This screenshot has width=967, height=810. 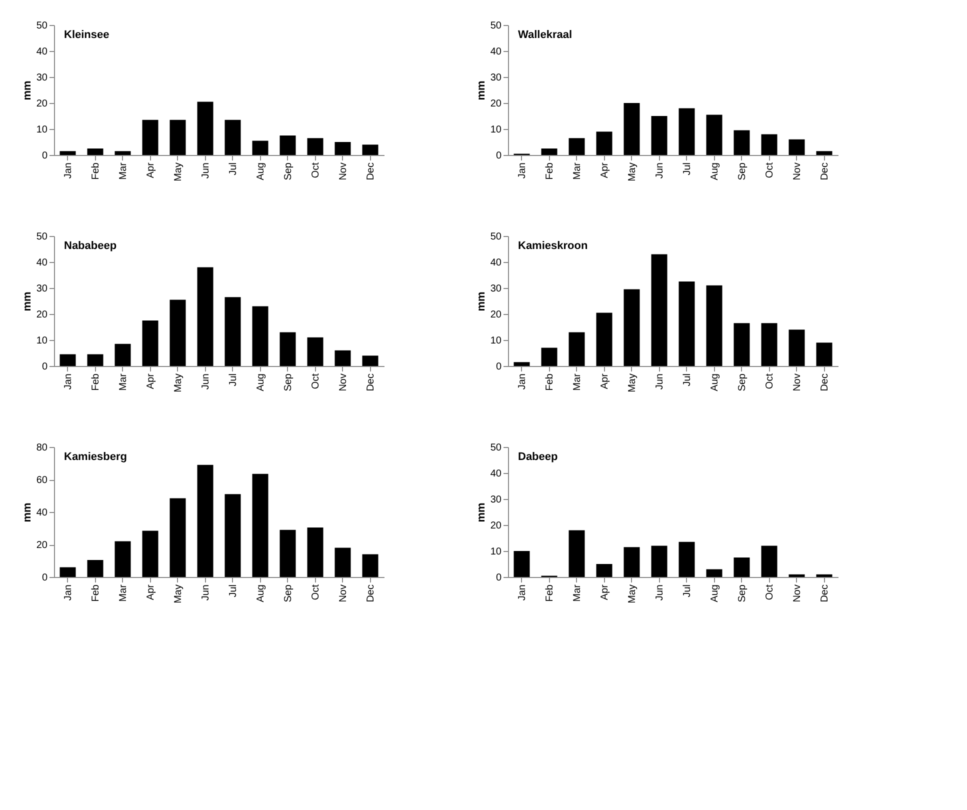 I want to click on y-tick-label: 60, so click(x=42, y=480).